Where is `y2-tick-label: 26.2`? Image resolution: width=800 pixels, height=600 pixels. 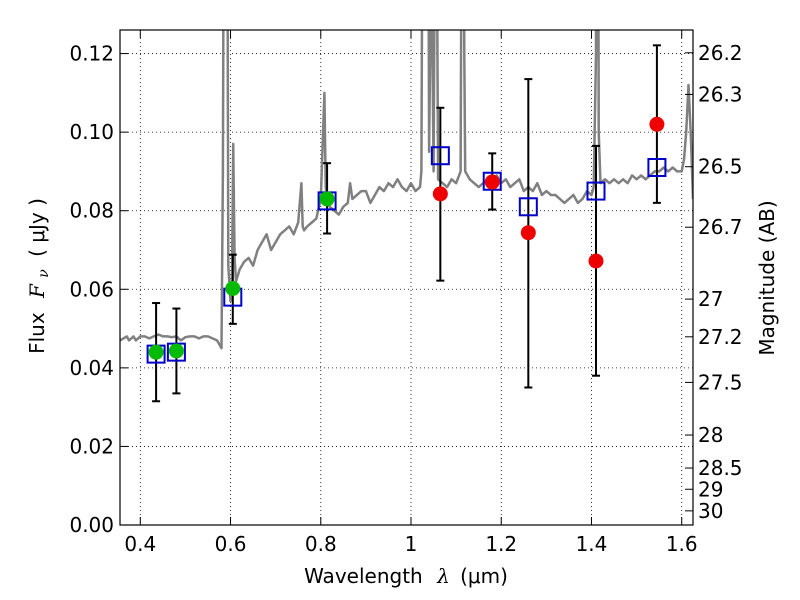 y2-tick-label: 26.2 is located at coordinates (720, 53).